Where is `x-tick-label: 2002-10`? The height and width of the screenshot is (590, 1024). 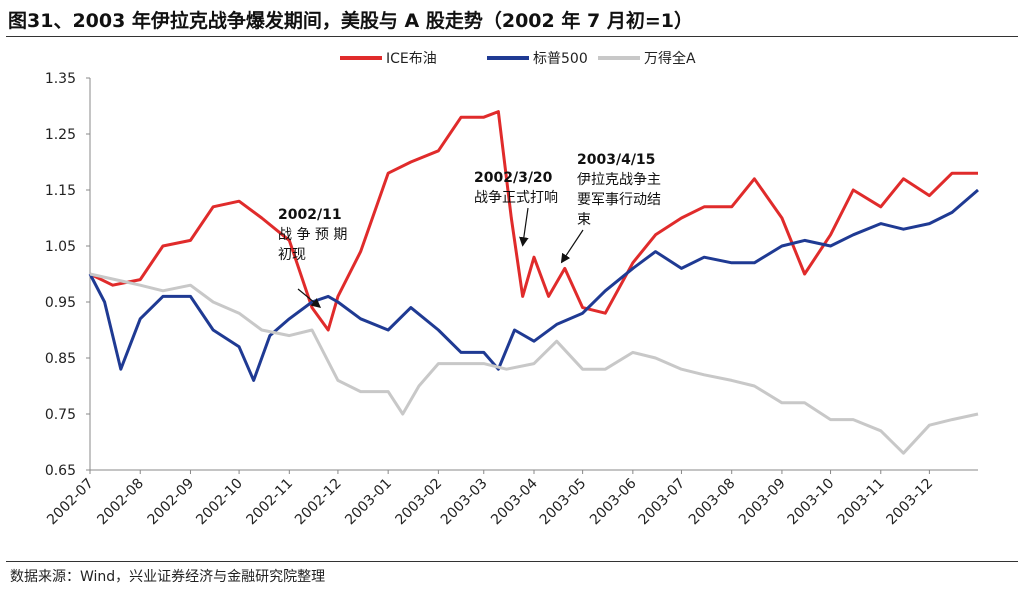
x-tick-label: 2002-10 is located at coordinates (219, 502).